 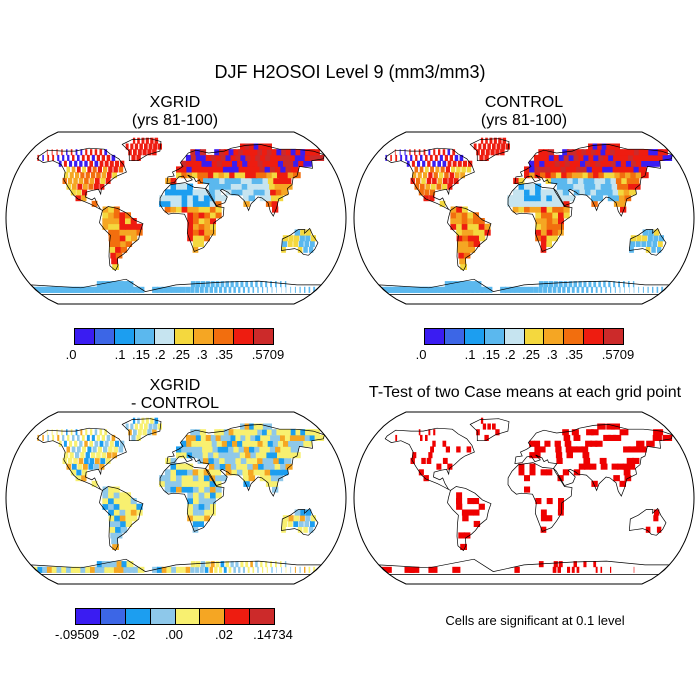 I want to click on coastline-antarctica, so click(x=524, y=286).